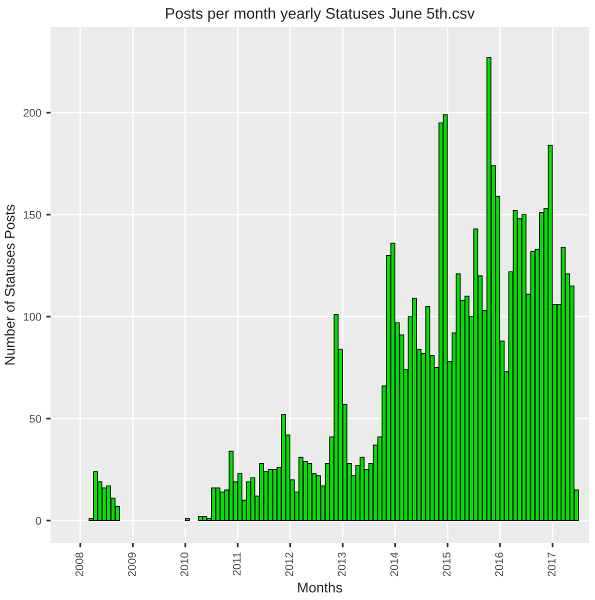  I want to click on x-tick-label: 2016, so click(499, 564).